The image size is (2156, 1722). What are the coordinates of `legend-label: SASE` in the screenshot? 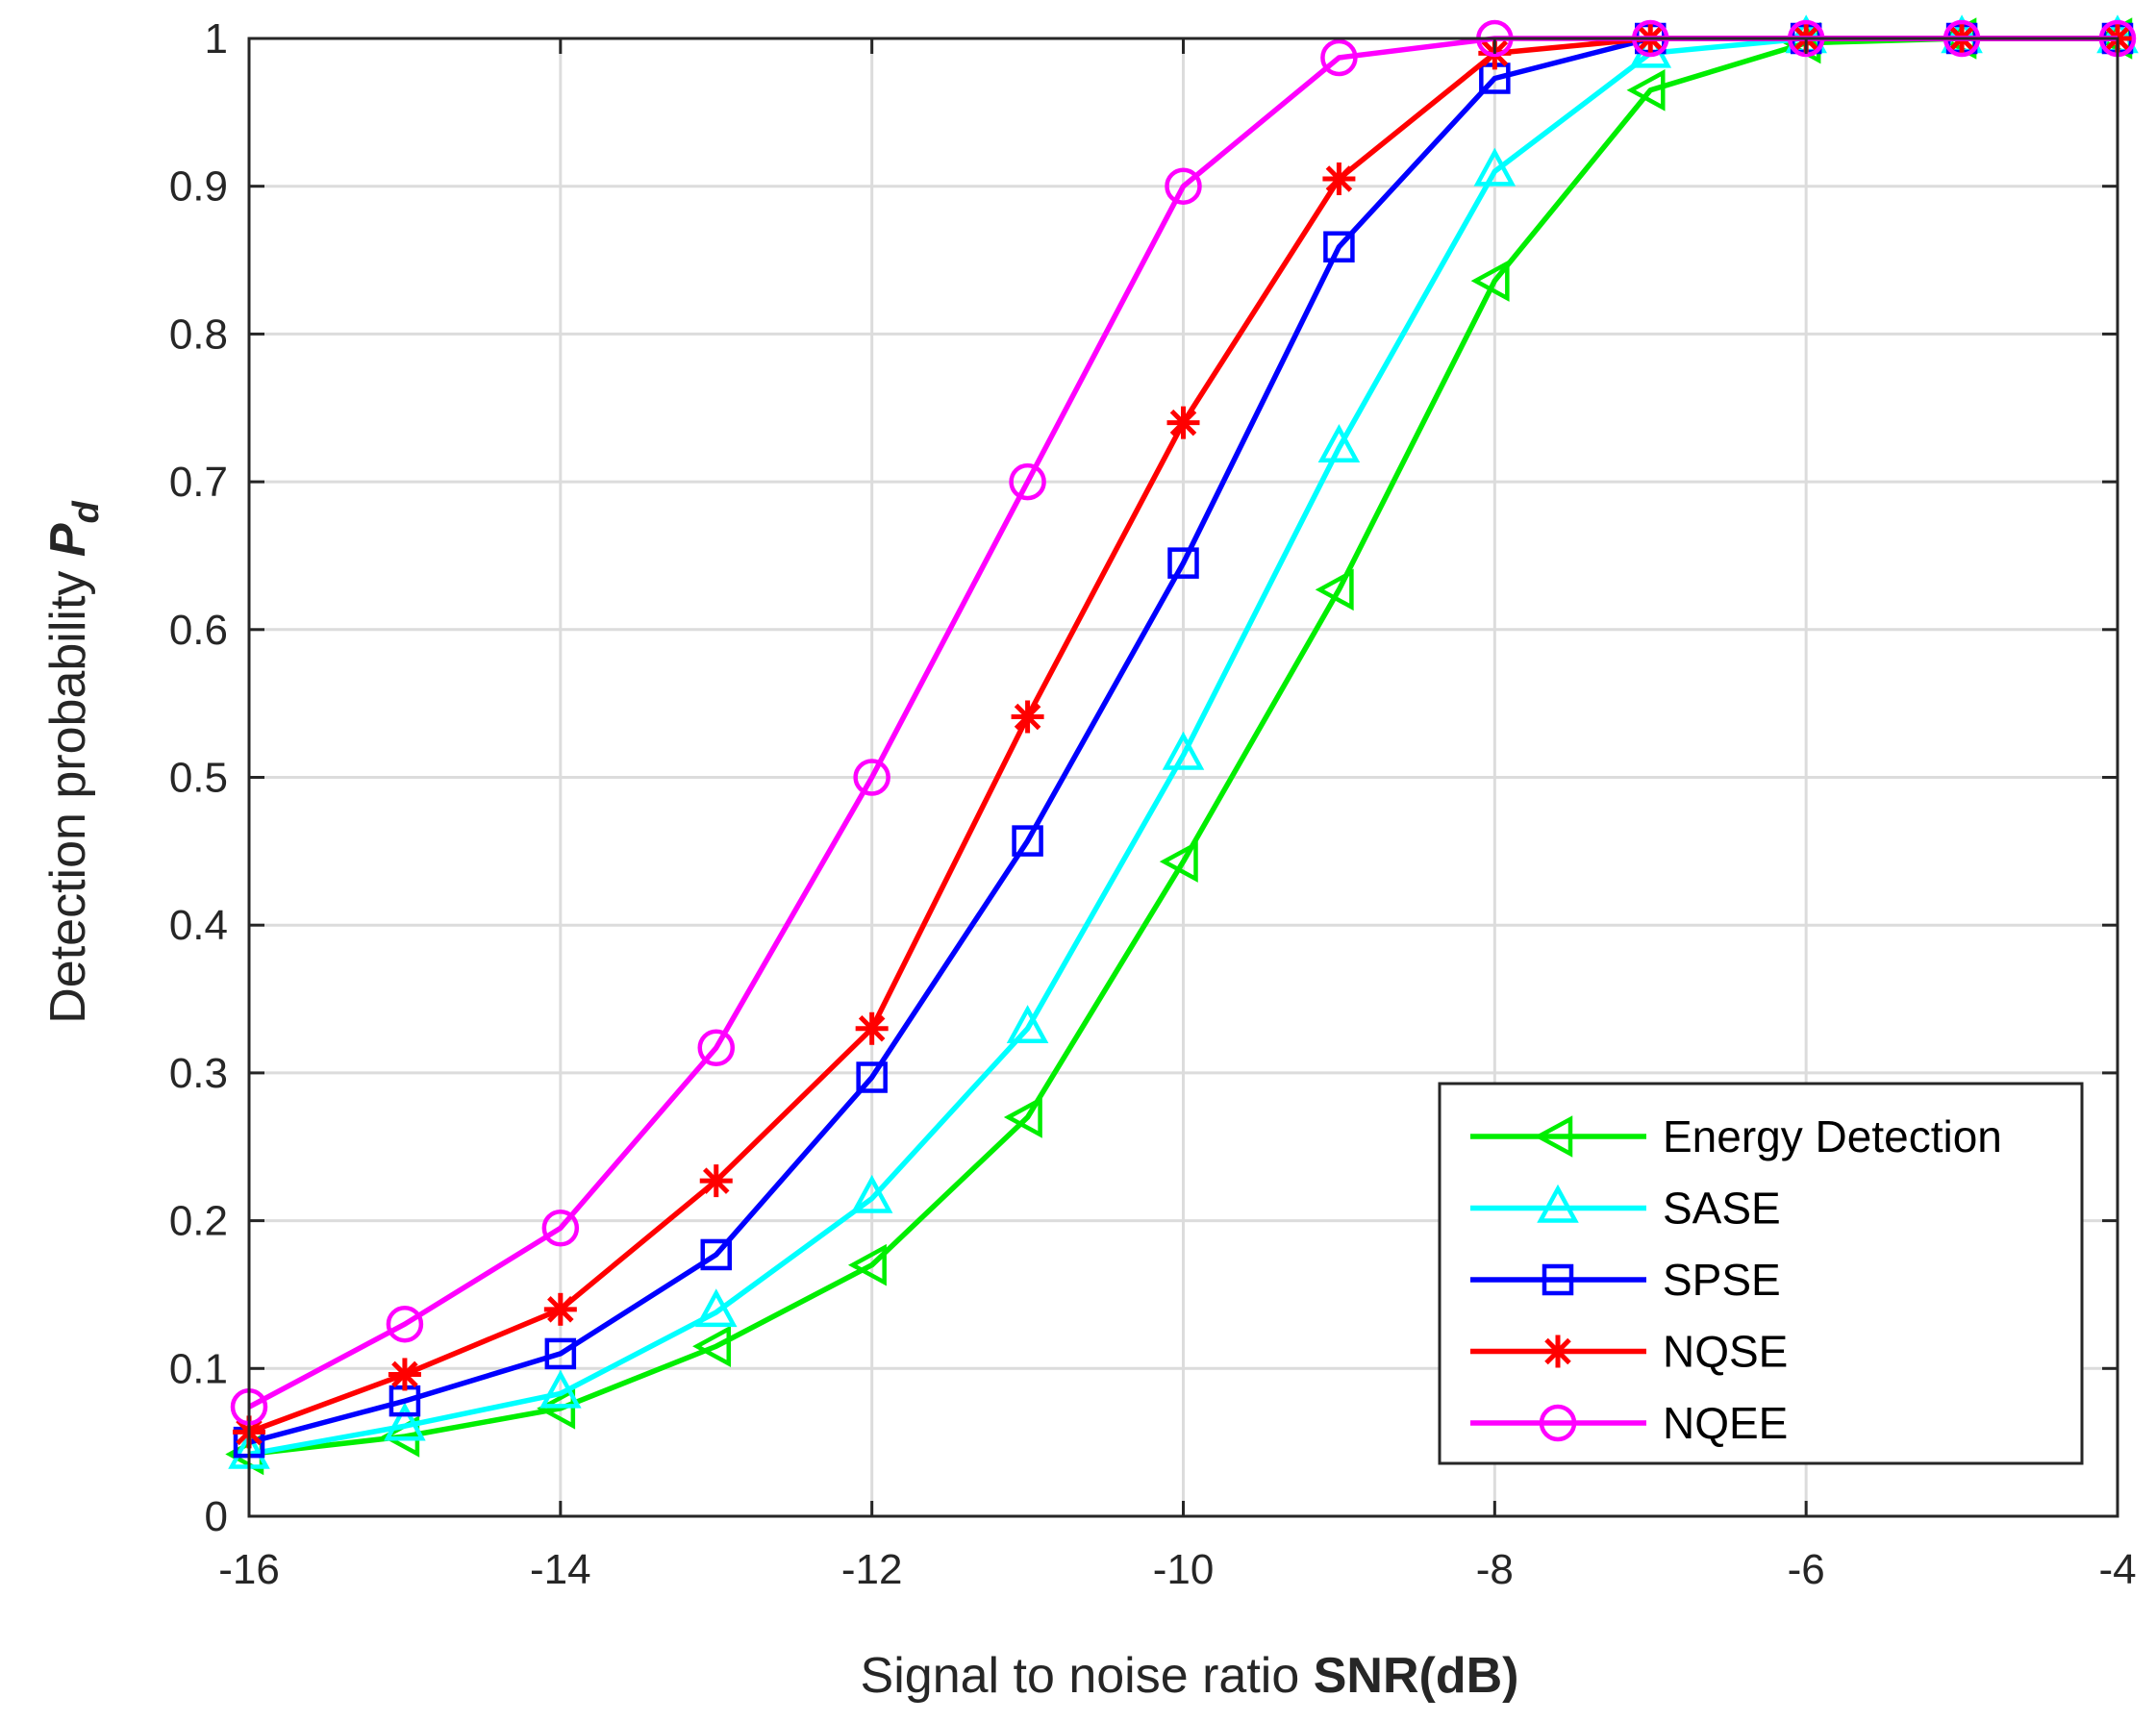 It's located at (1722, 1209).